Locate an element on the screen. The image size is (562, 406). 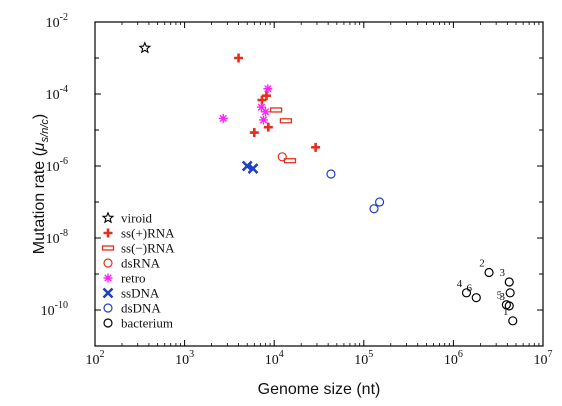
series-dsrna is located at coordinates (282, 157).